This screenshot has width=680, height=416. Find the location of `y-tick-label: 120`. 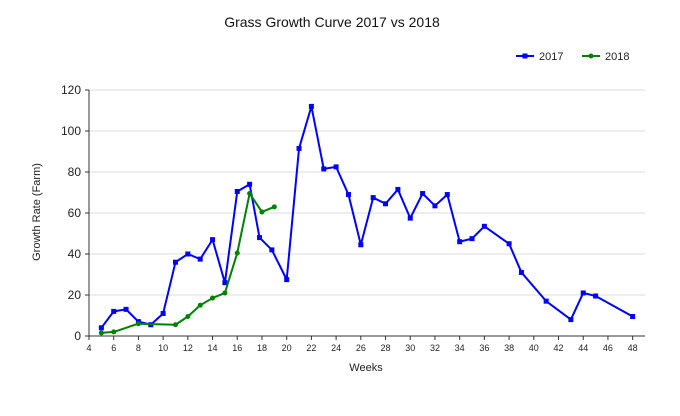

y-tick-label: 120 is located at coordinates (71, 90).